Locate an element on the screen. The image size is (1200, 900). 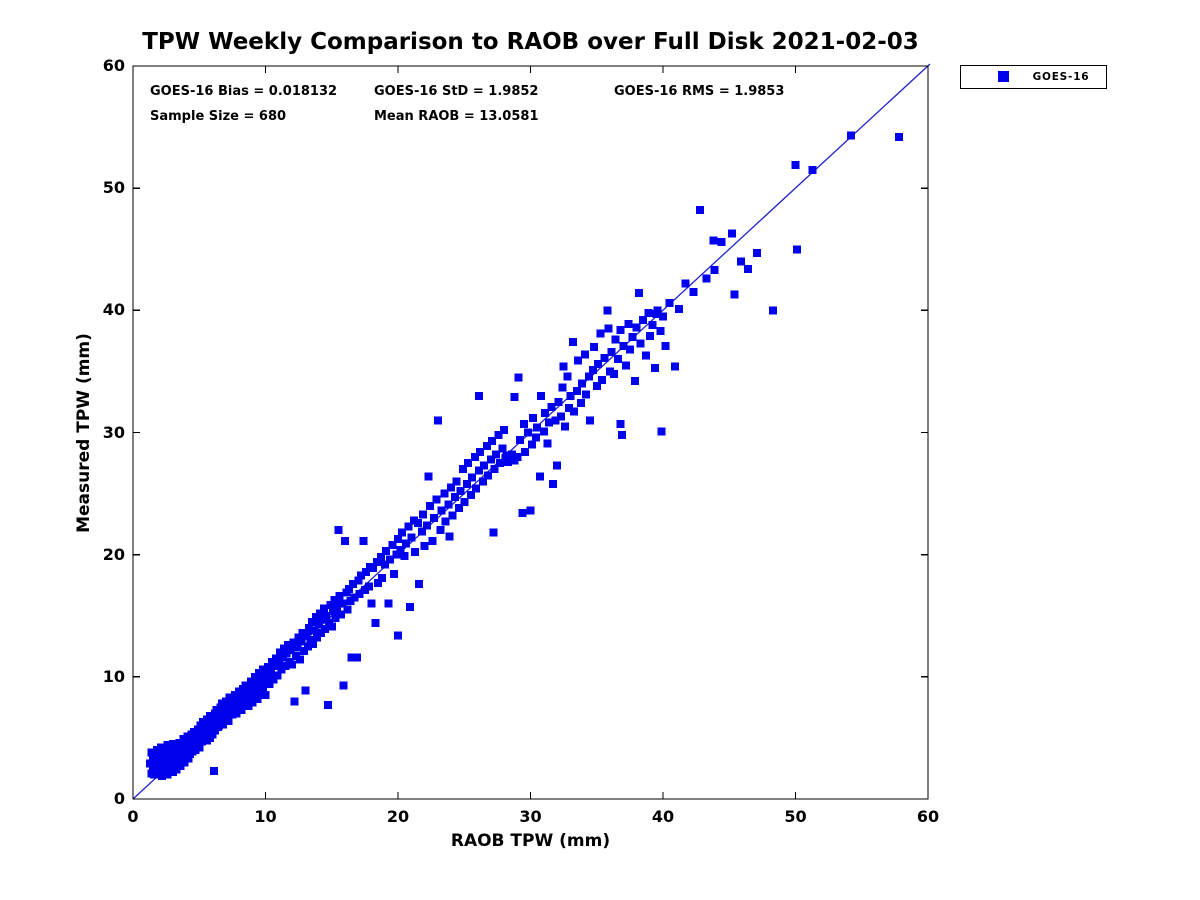
y-tick-label: 50 is located at coordinates (113, 188).